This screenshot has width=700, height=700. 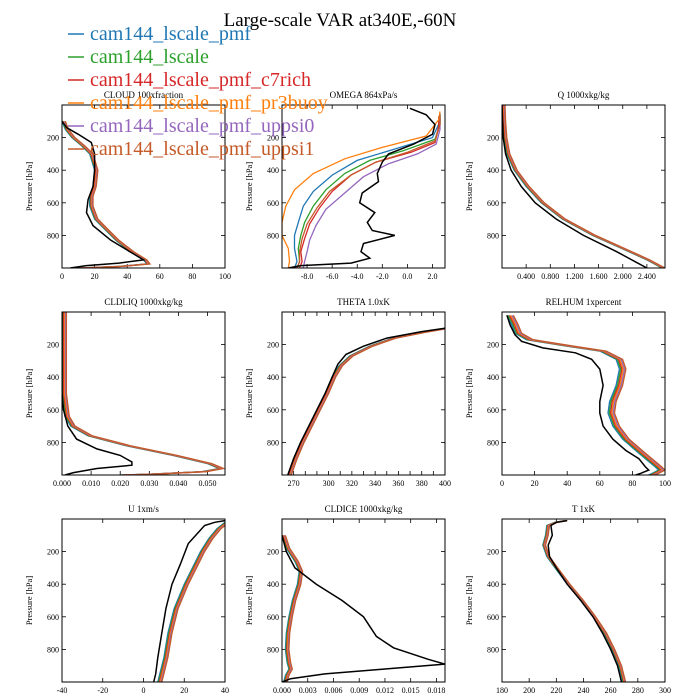 What do you see at coordinates (209, 103) in the screenshot?
I see `legend-label: cam144_lscale_pmf_pr3buoy` at bounding box center [209, 103].